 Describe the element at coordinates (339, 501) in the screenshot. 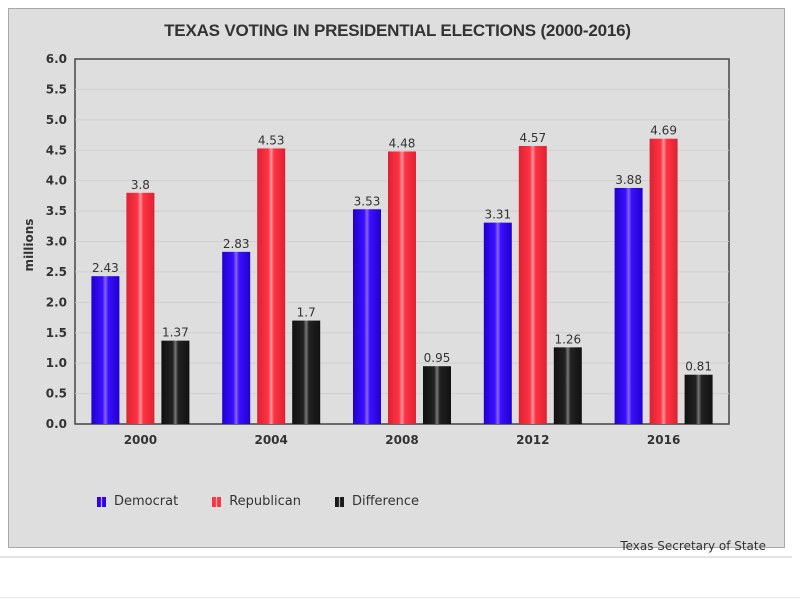

I see `legend-swatch-difference` at that location.